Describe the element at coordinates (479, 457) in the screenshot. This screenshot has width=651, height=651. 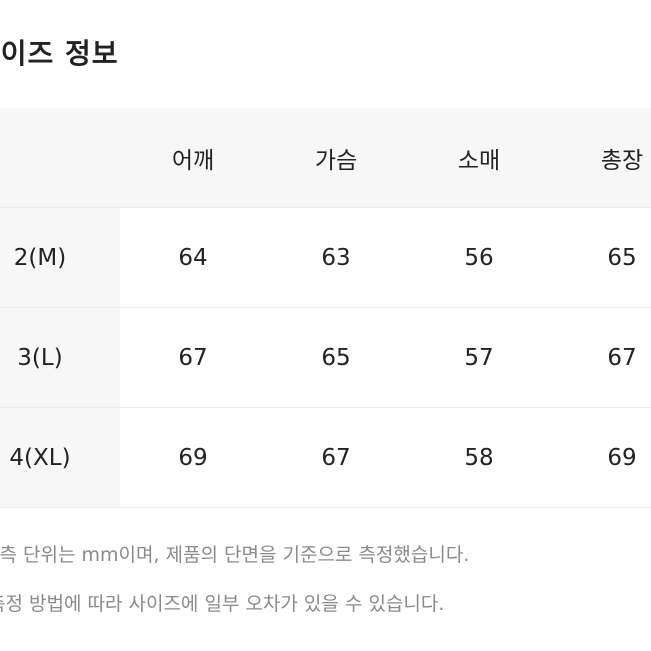
I see `cell: 58` at that location.